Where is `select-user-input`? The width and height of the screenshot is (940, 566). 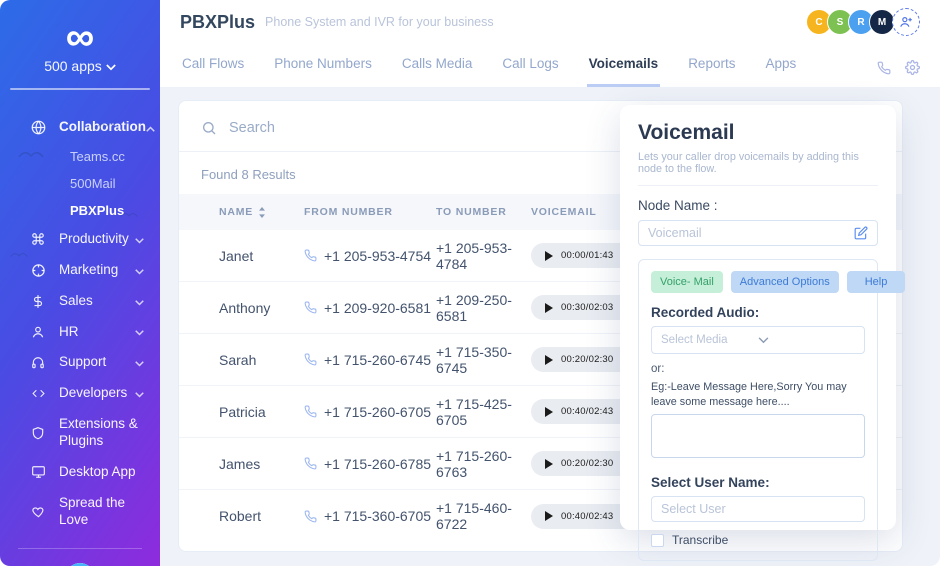 select-user-input is located at coordinates (758, 509).